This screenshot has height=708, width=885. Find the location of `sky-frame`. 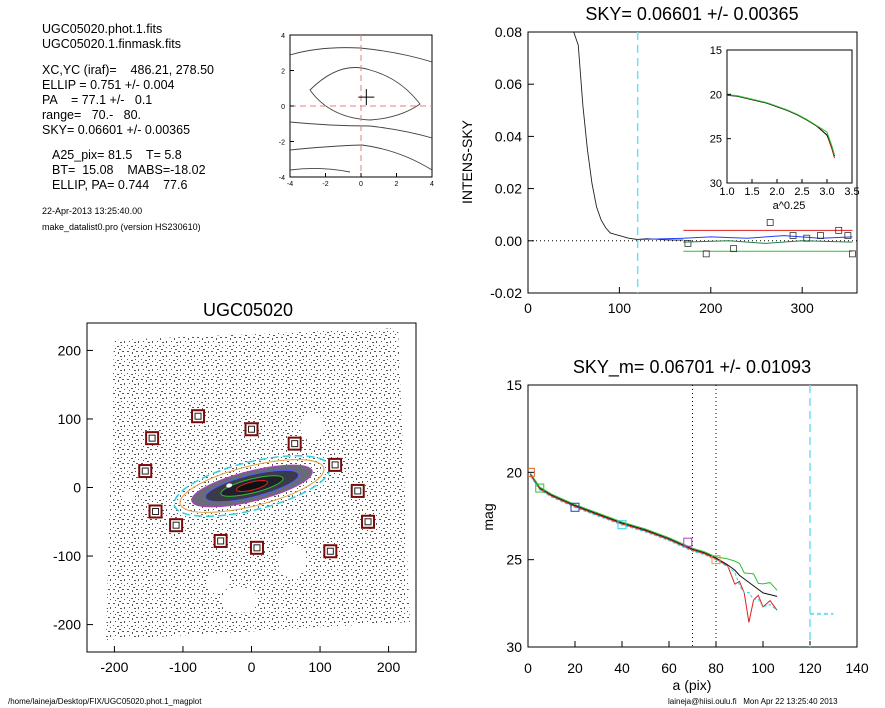

sky-frame is located at coordinates (692, 162).